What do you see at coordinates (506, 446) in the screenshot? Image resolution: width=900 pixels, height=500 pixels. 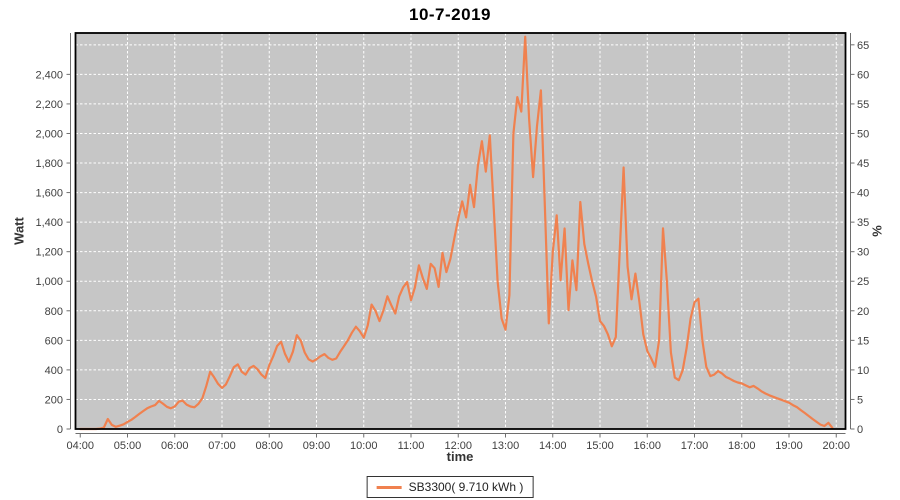 I see `x-axis-tick-label: 13:00` at bounding box center [506, 446].